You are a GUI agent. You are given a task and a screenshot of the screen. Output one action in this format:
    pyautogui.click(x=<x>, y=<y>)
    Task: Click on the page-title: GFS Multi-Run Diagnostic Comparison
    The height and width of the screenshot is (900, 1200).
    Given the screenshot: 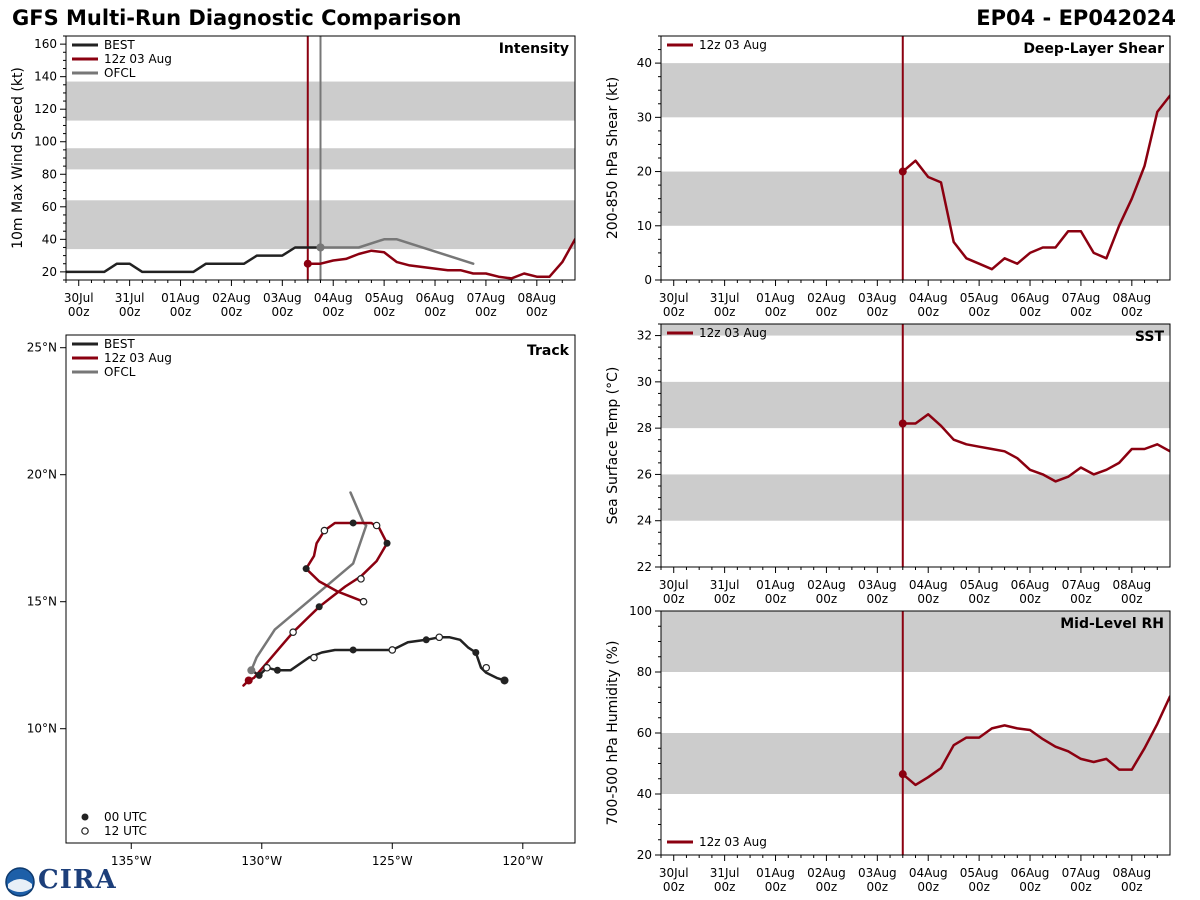 What is the action you would take?
    pyautogui.click(x=237, y=18)
    